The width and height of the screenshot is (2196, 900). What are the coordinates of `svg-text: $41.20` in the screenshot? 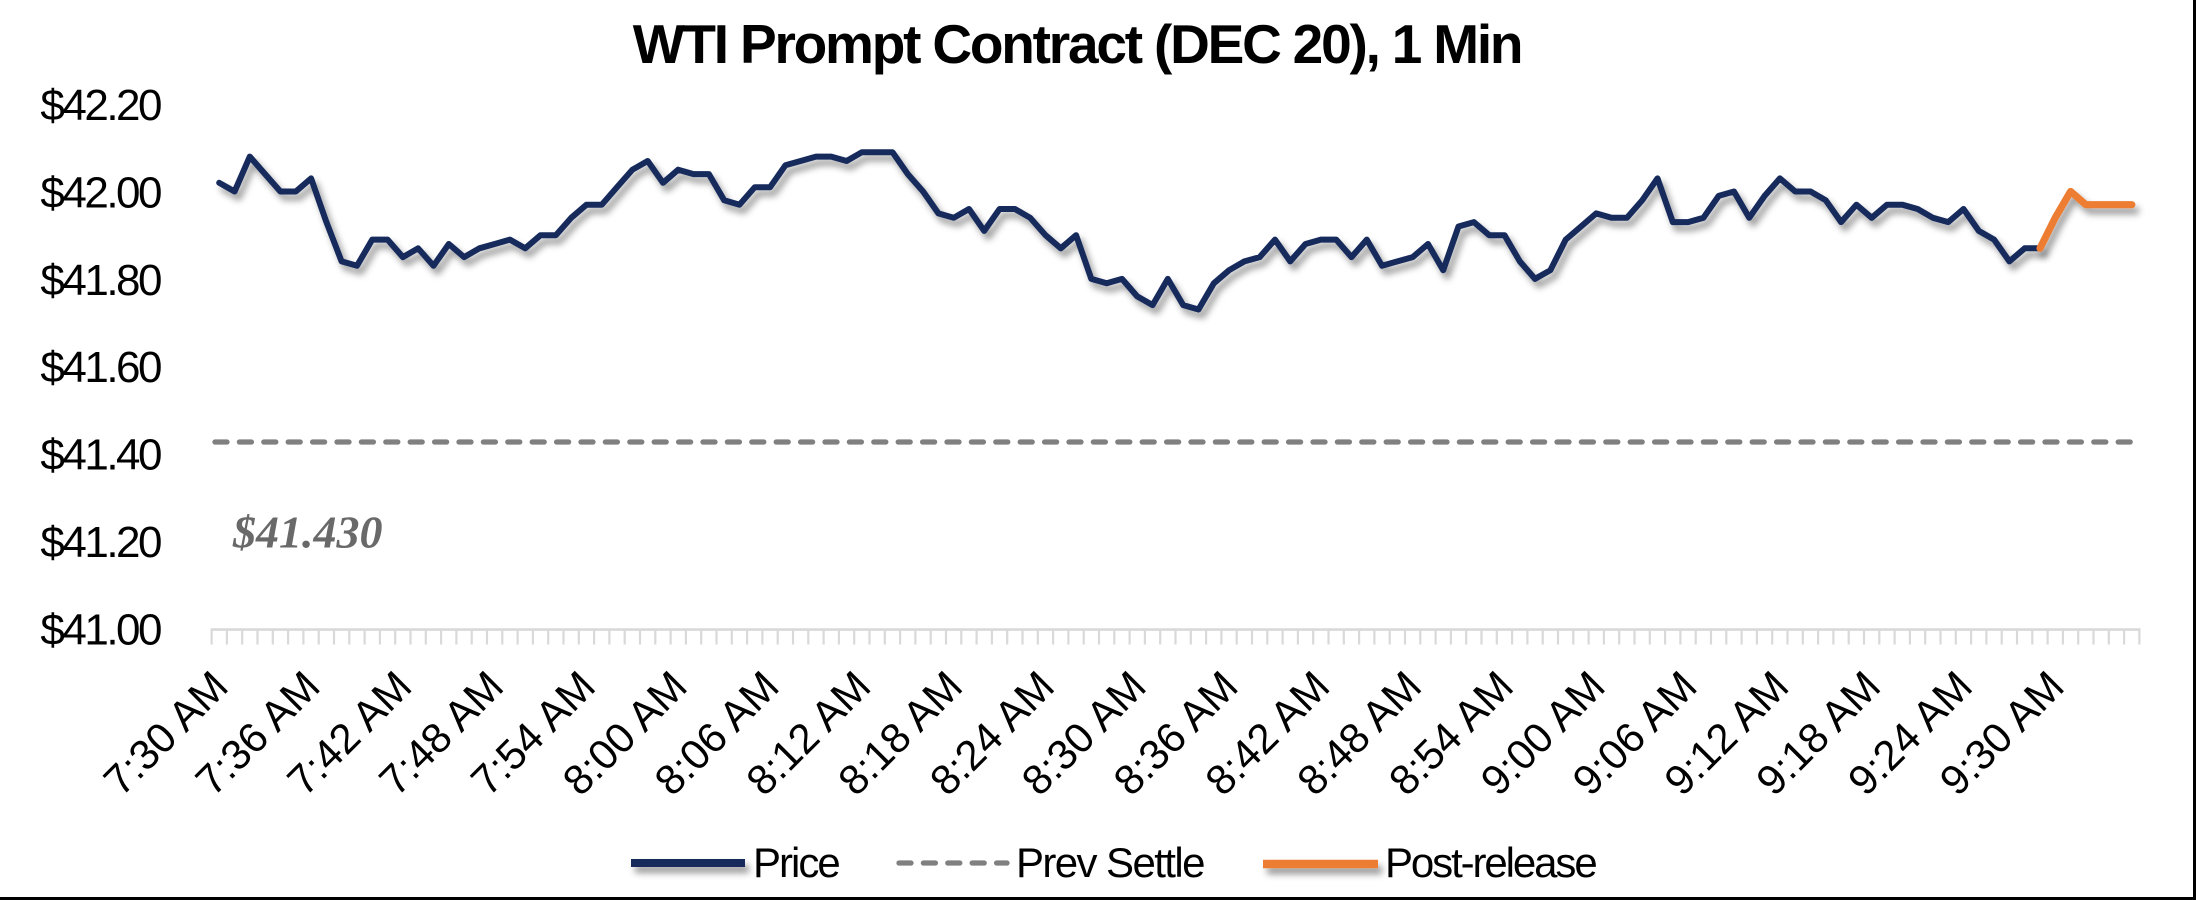 It's located at (100, 542).